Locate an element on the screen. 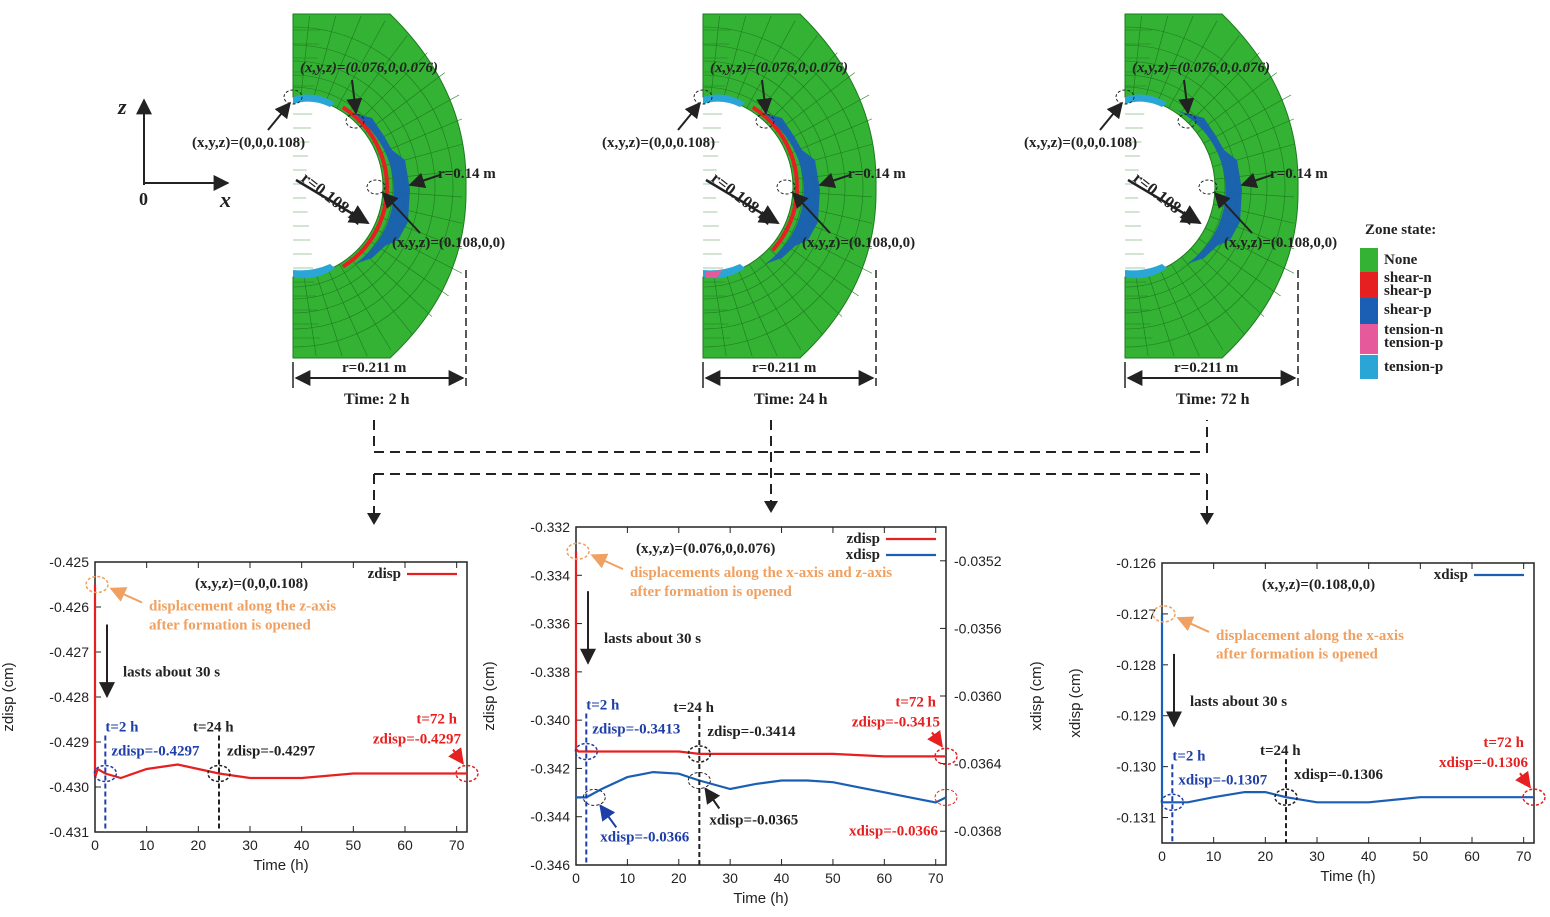 The image size is (1550, 917). tension-p-strip-top is located at coordinates (724, 100).